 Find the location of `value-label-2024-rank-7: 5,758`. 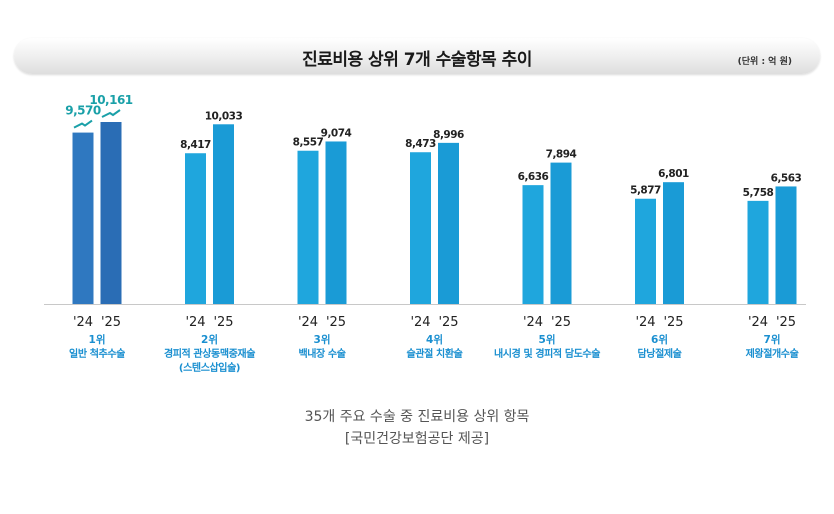

value-label-2024-rank-7: 5,758 is located at coordinates (758, 193).